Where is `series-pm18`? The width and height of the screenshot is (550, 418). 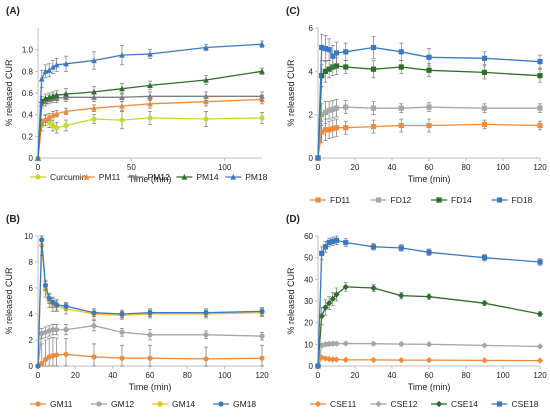
series-pm18 is located at coordinates (150, 100).